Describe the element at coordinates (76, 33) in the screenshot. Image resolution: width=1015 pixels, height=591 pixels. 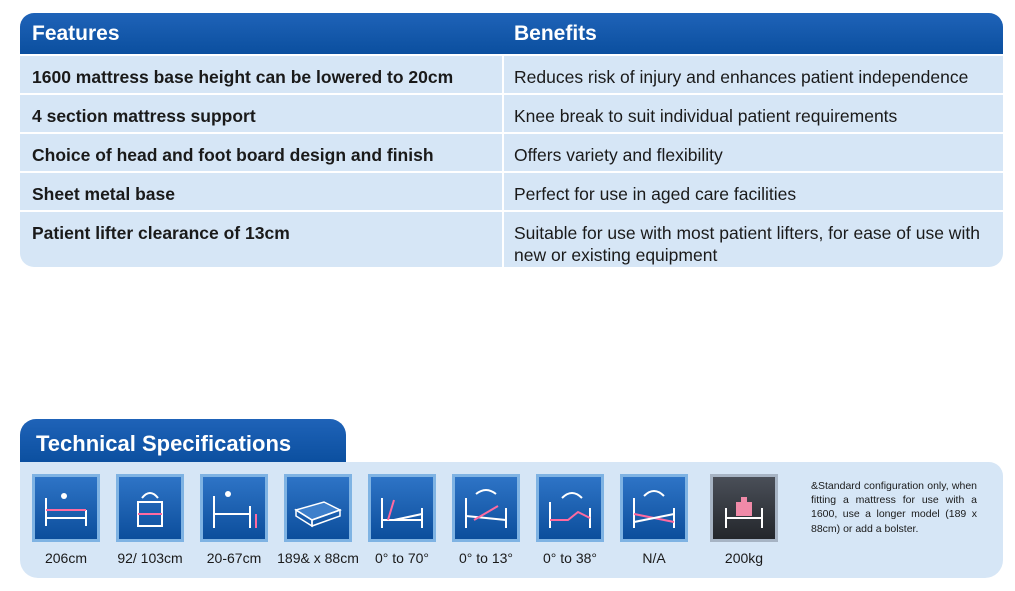
I see `features-header: Features` at that location.